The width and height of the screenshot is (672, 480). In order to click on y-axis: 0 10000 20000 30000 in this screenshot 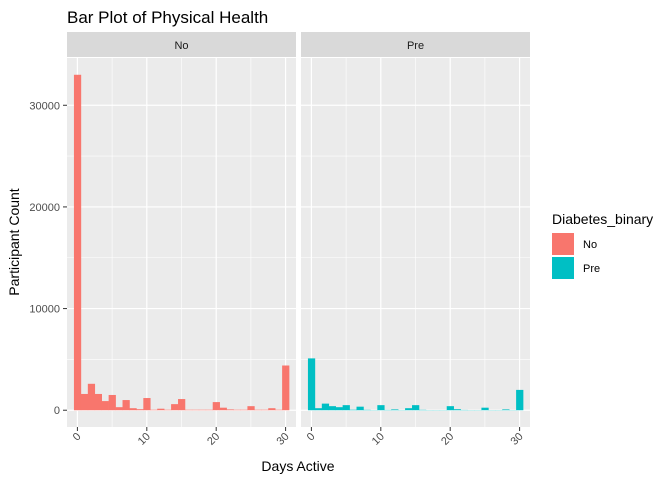, I will do `click(48, 258)`.